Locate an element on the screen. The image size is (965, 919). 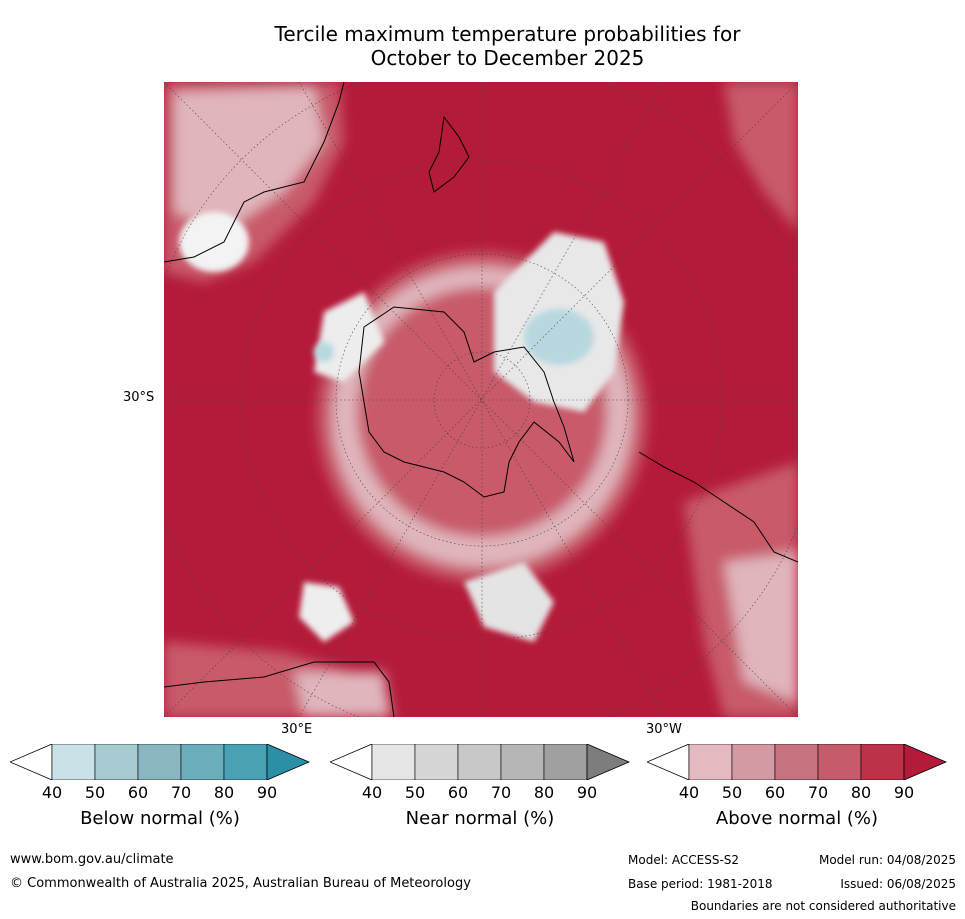
lat-label-30s: 30°S is located at coordinates (139, 397).